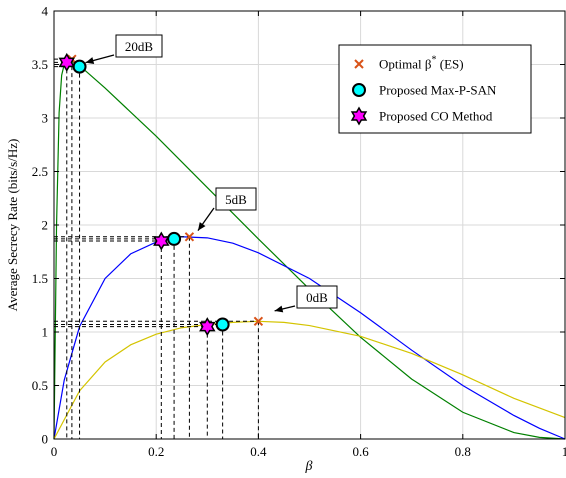 This screenshot has width=566, height=478. I want to click on legend-label: Optimal β* (ES), so click(421, 63).